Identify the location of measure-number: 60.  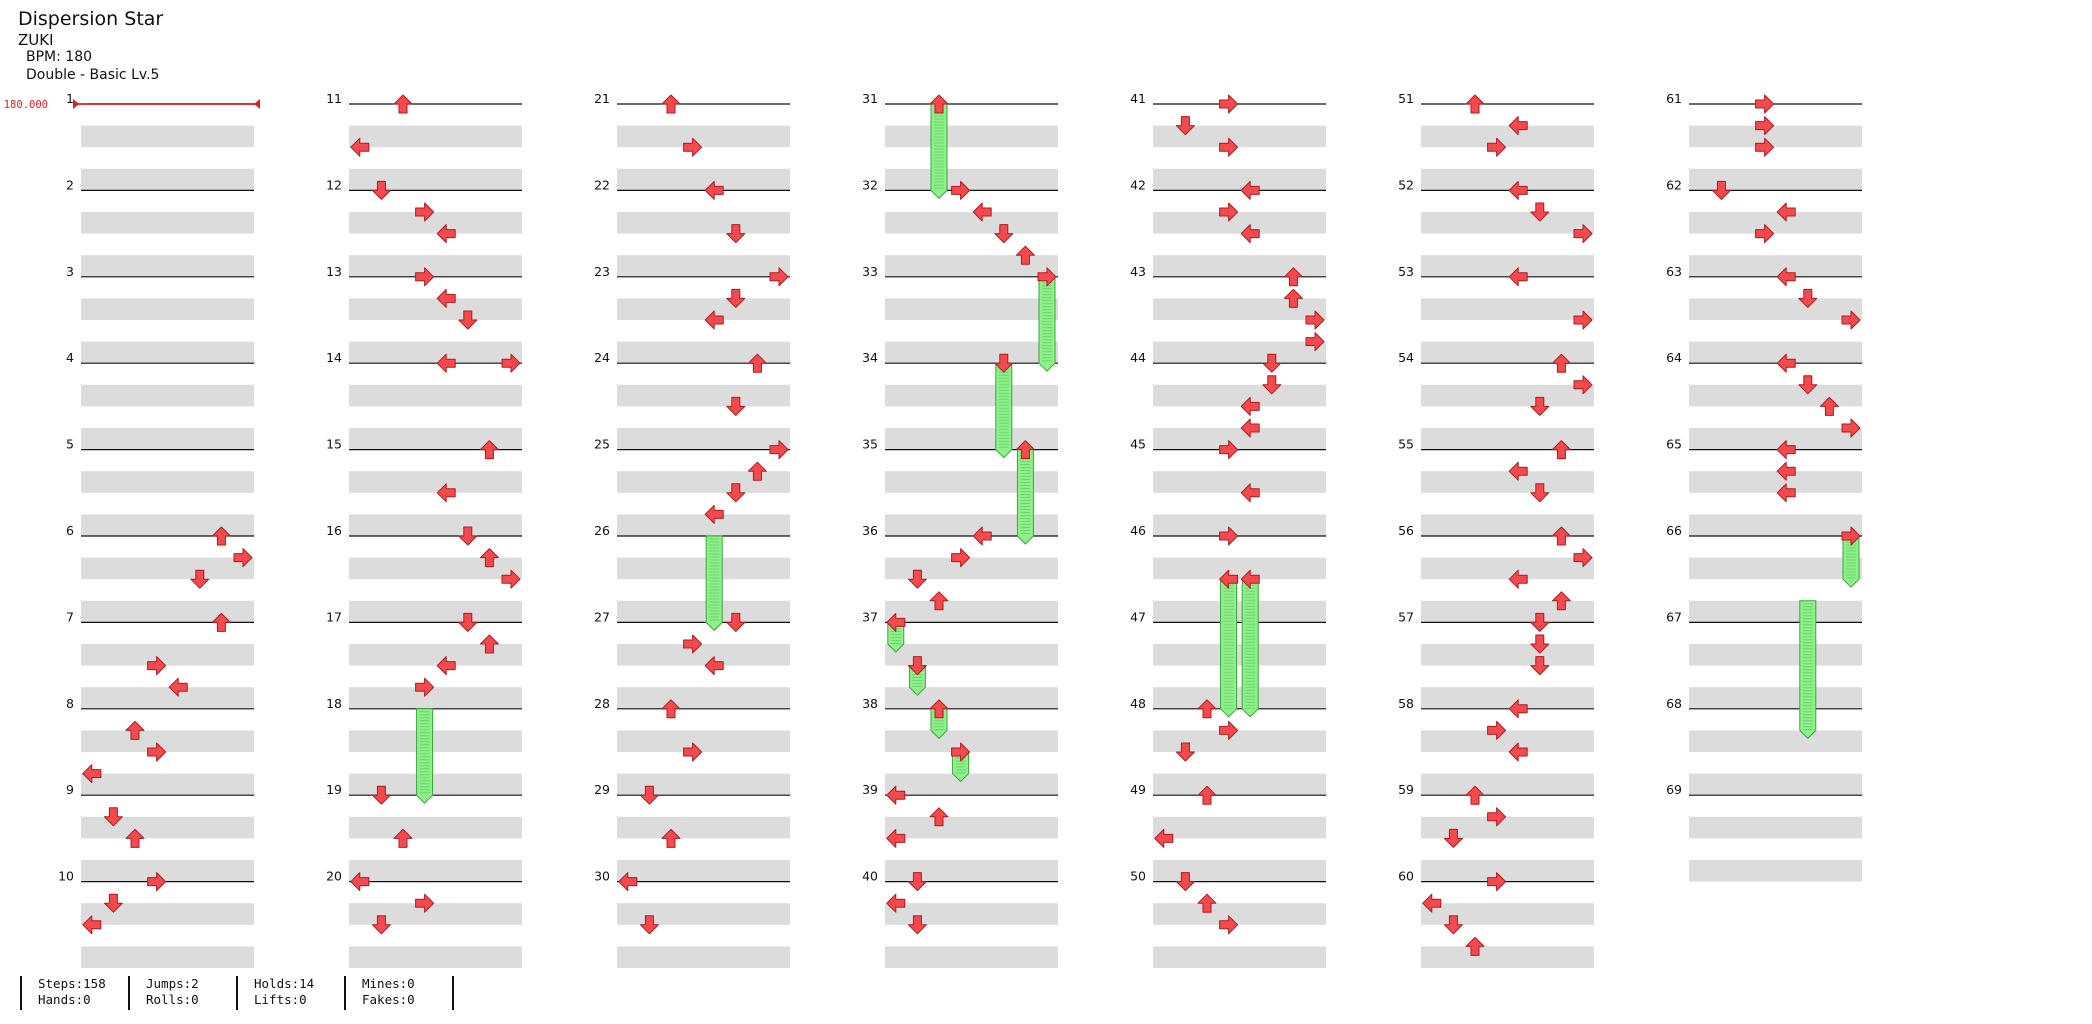
(1406, 876).